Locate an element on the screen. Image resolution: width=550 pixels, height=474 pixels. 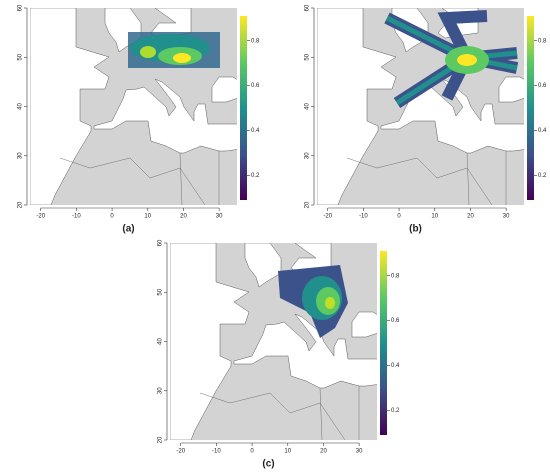
panel-label: (c) is located at coordinates (268, 464).